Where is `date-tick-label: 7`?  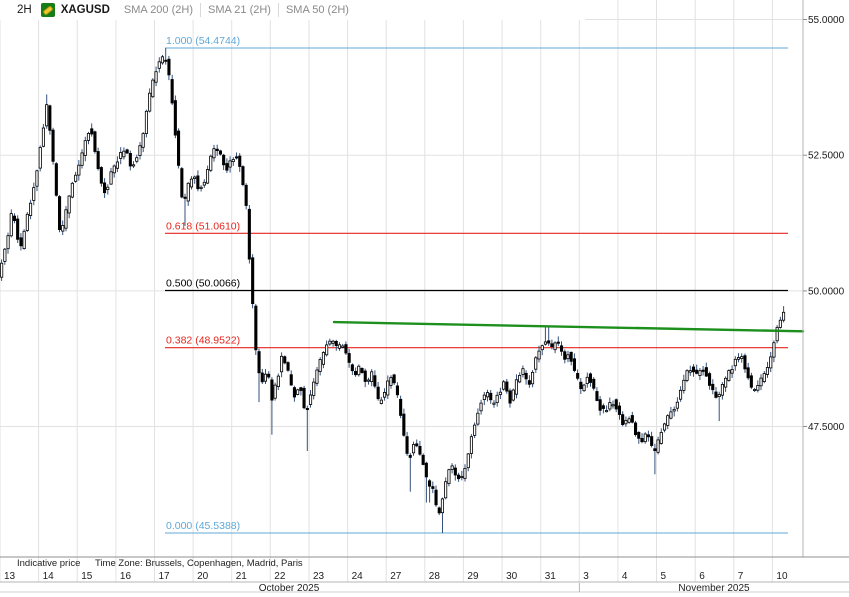 date-tick-label: 7 is located at coordinates (741, 576).